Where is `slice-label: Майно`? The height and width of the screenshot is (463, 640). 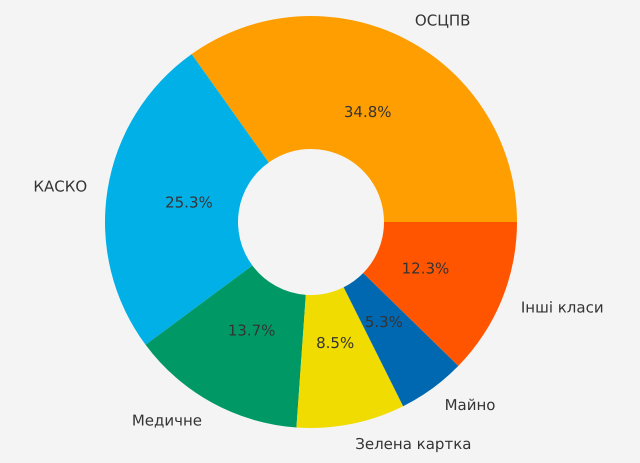 slice-label: Майно is located at coordinates (470, 405).